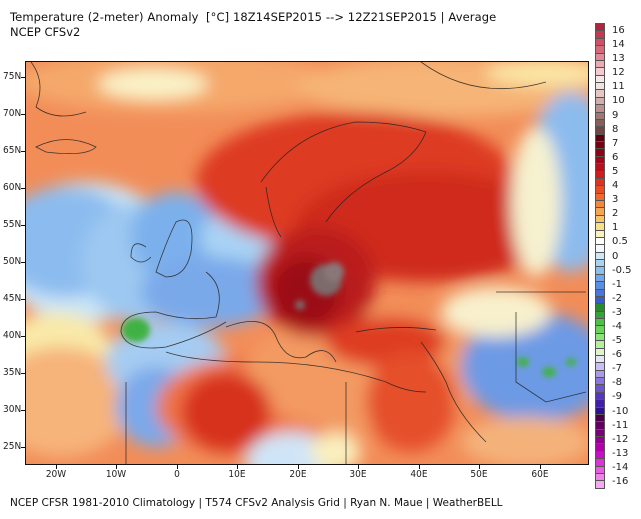 The image size is (641, 519). Describe the element at coordinates (540, 474) in the screenshot. I see `lon-label: 60E` at that location.